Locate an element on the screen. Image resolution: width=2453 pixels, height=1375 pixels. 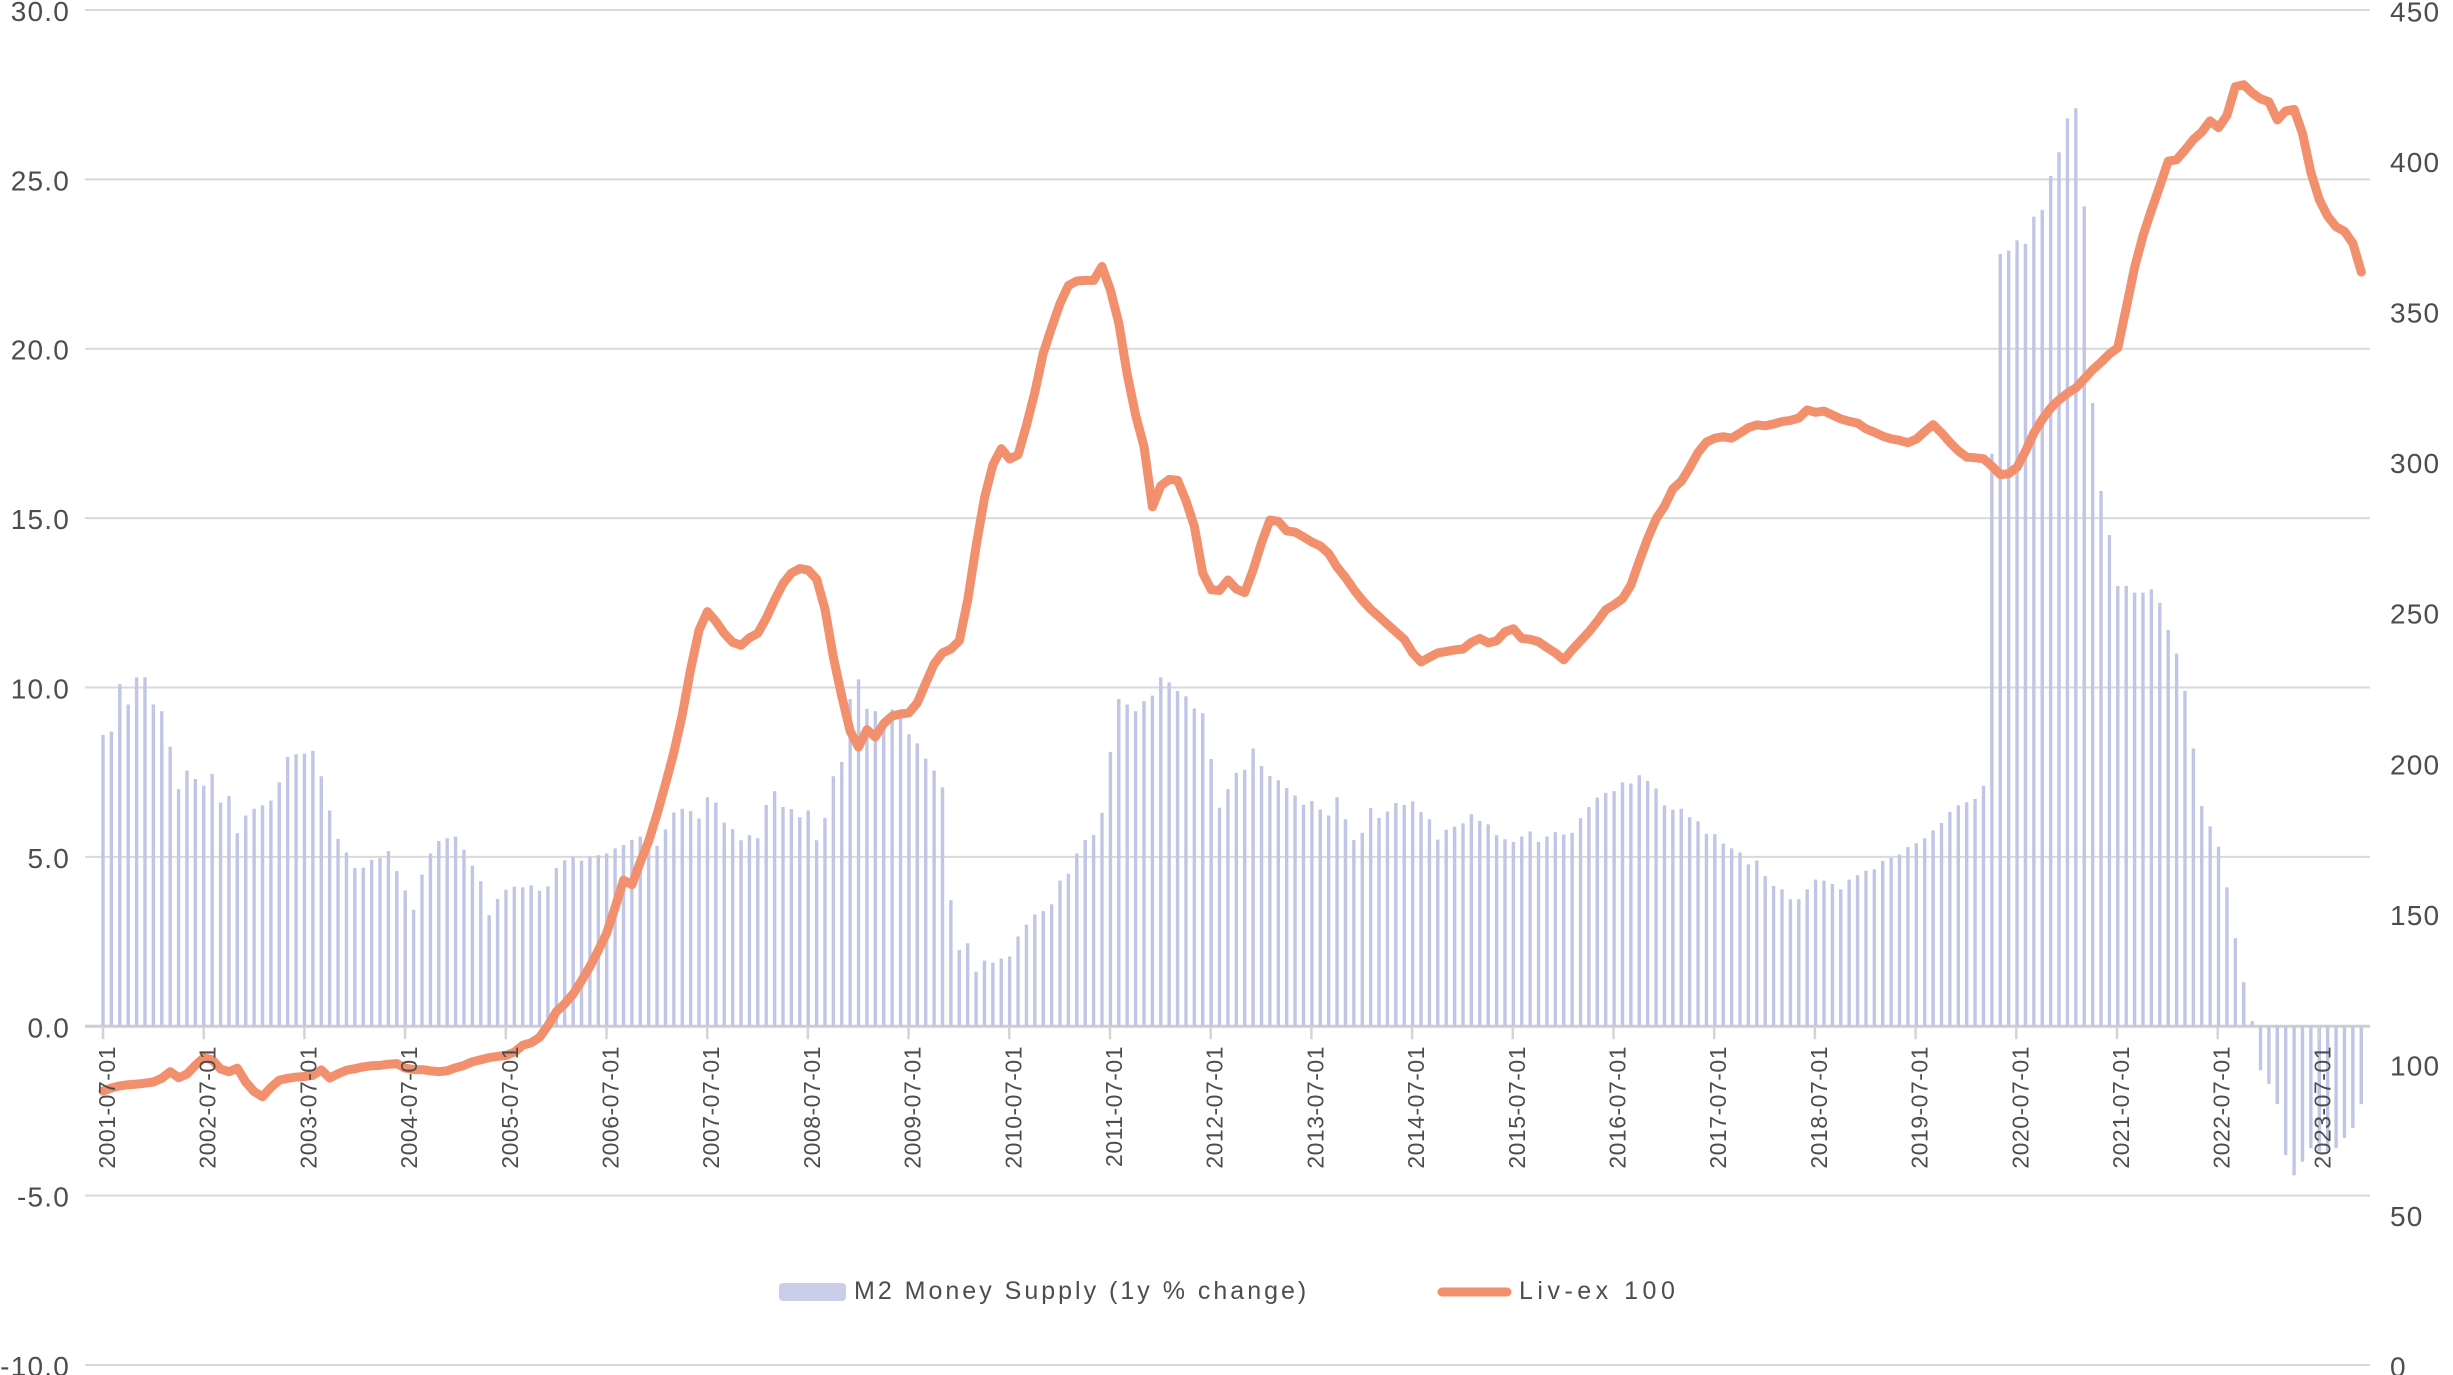
svg-text: 0.0 is located at coordinates (48, 1027).